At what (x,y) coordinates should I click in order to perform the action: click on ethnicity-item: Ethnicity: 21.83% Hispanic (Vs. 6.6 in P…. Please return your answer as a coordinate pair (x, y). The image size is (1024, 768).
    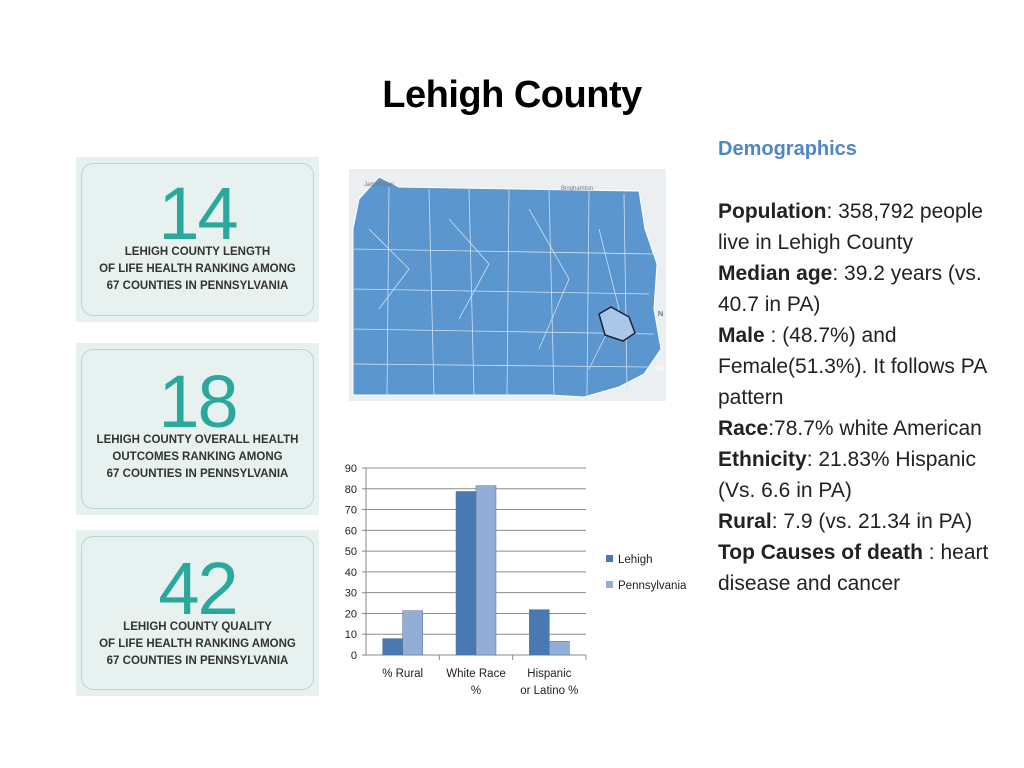
    Looking at the image, I should click on (863, 475).